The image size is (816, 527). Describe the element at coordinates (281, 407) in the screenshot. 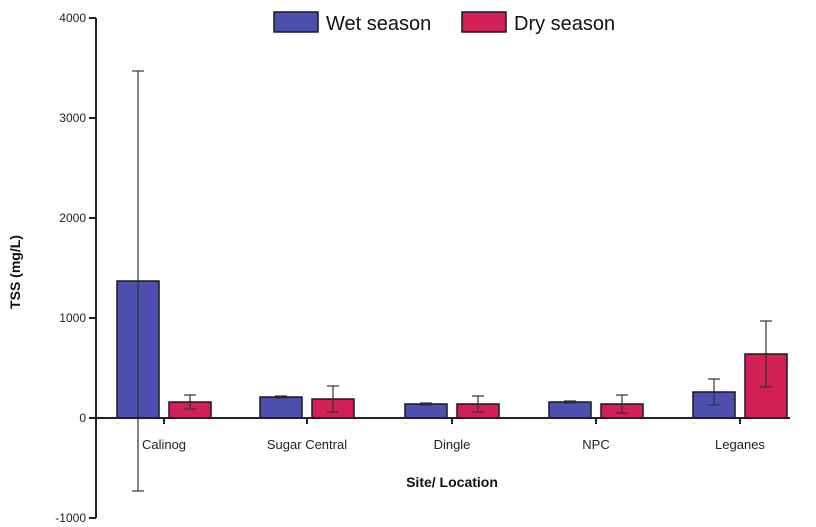

I see `bar-wet-sugar-central` at that location.